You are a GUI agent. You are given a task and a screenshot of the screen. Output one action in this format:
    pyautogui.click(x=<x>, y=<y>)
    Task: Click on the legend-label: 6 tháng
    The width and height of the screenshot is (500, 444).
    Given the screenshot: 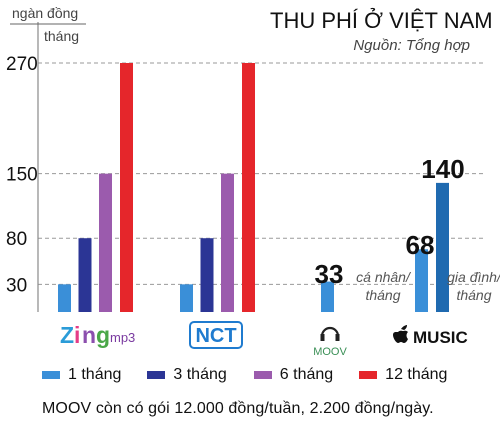 What is the action you would take?
    pyautogui.click(x=306, y=374)
    